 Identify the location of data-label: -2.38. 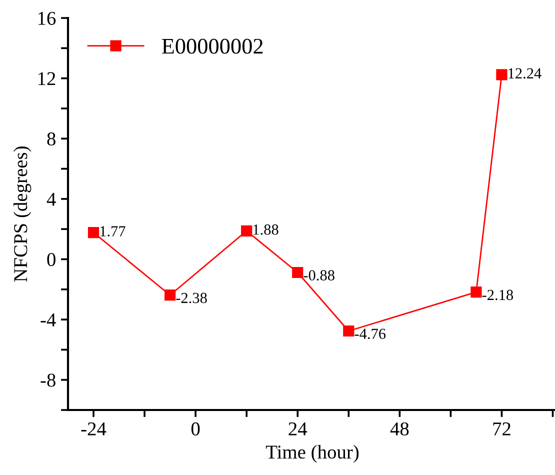
(191, 298).